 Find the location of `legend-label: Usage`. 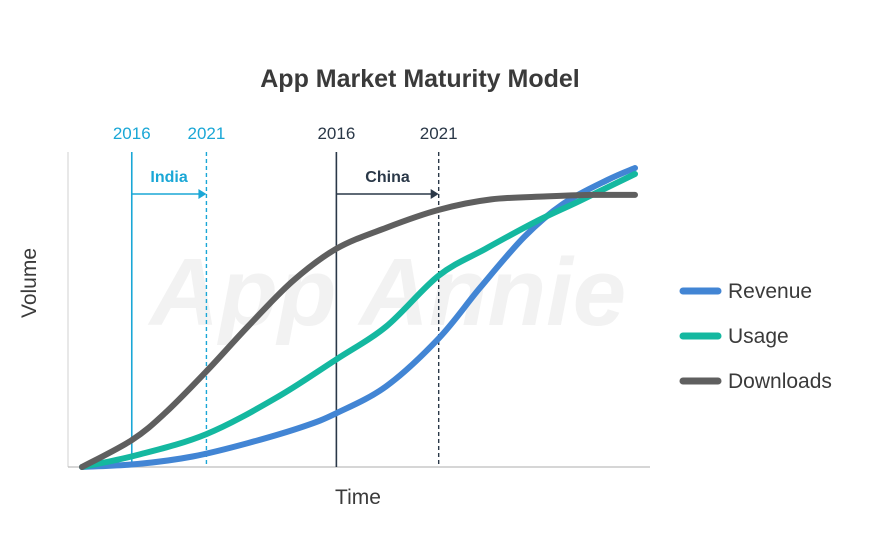

legend-label: Usage is located at coordinates (758, 336).